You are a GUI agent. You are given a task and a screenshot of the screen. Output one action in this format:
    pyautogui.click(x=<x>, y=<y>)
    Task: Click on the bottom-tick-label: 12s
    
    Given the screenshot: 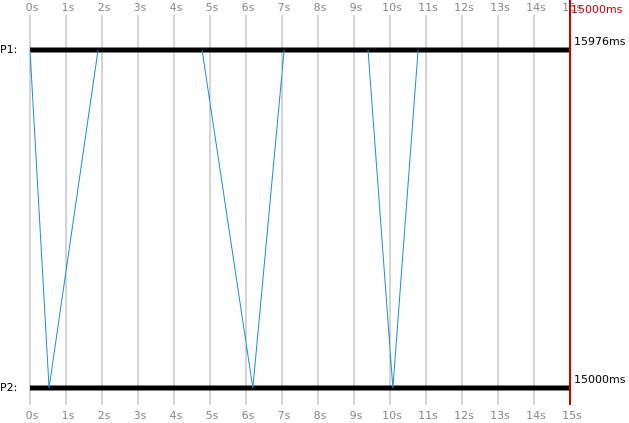 What is the action you would take?
    pyautogui.click(x=464, y=415)
    